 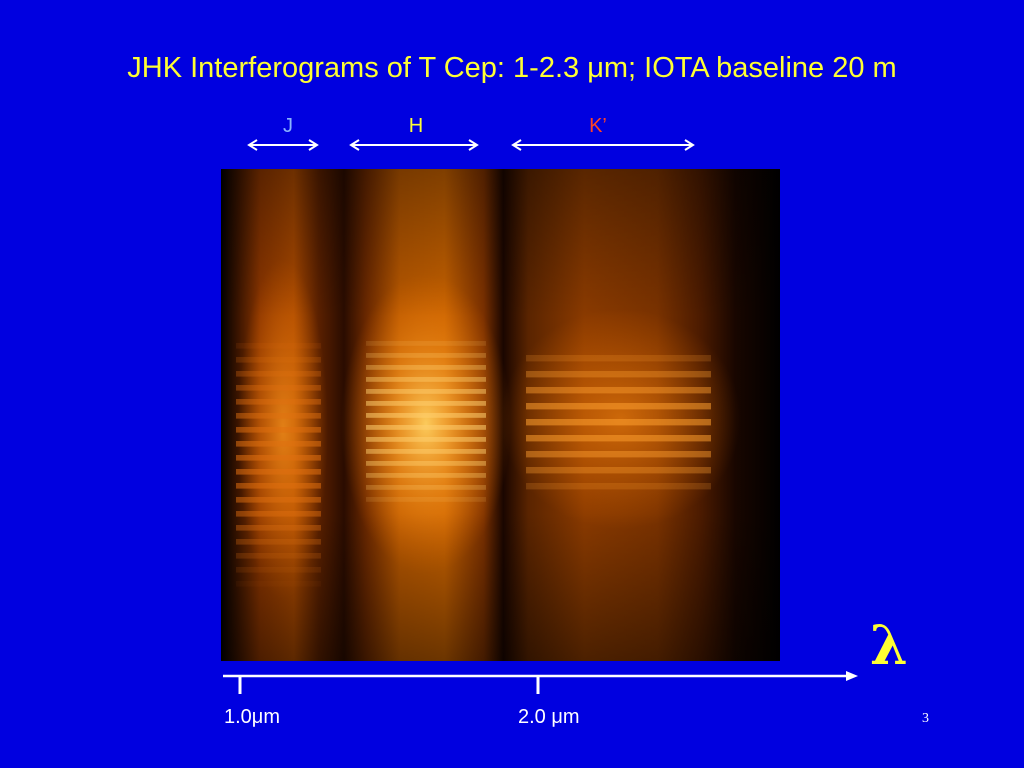 I want to click on tick-label-1um: 1.0μm, so click(x=252, y=717).